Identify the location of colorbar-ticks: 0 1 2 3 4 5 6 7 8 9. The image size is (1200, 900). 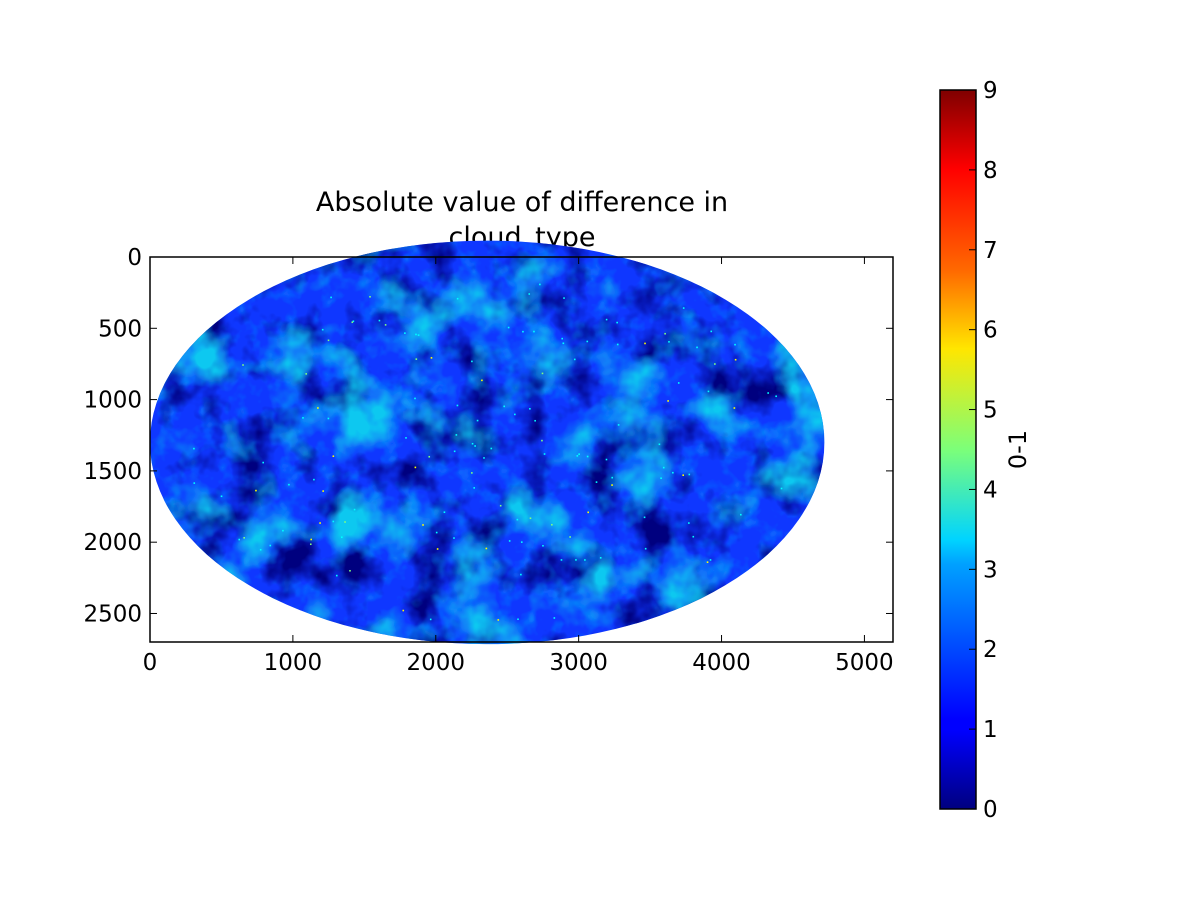
(983, 450).